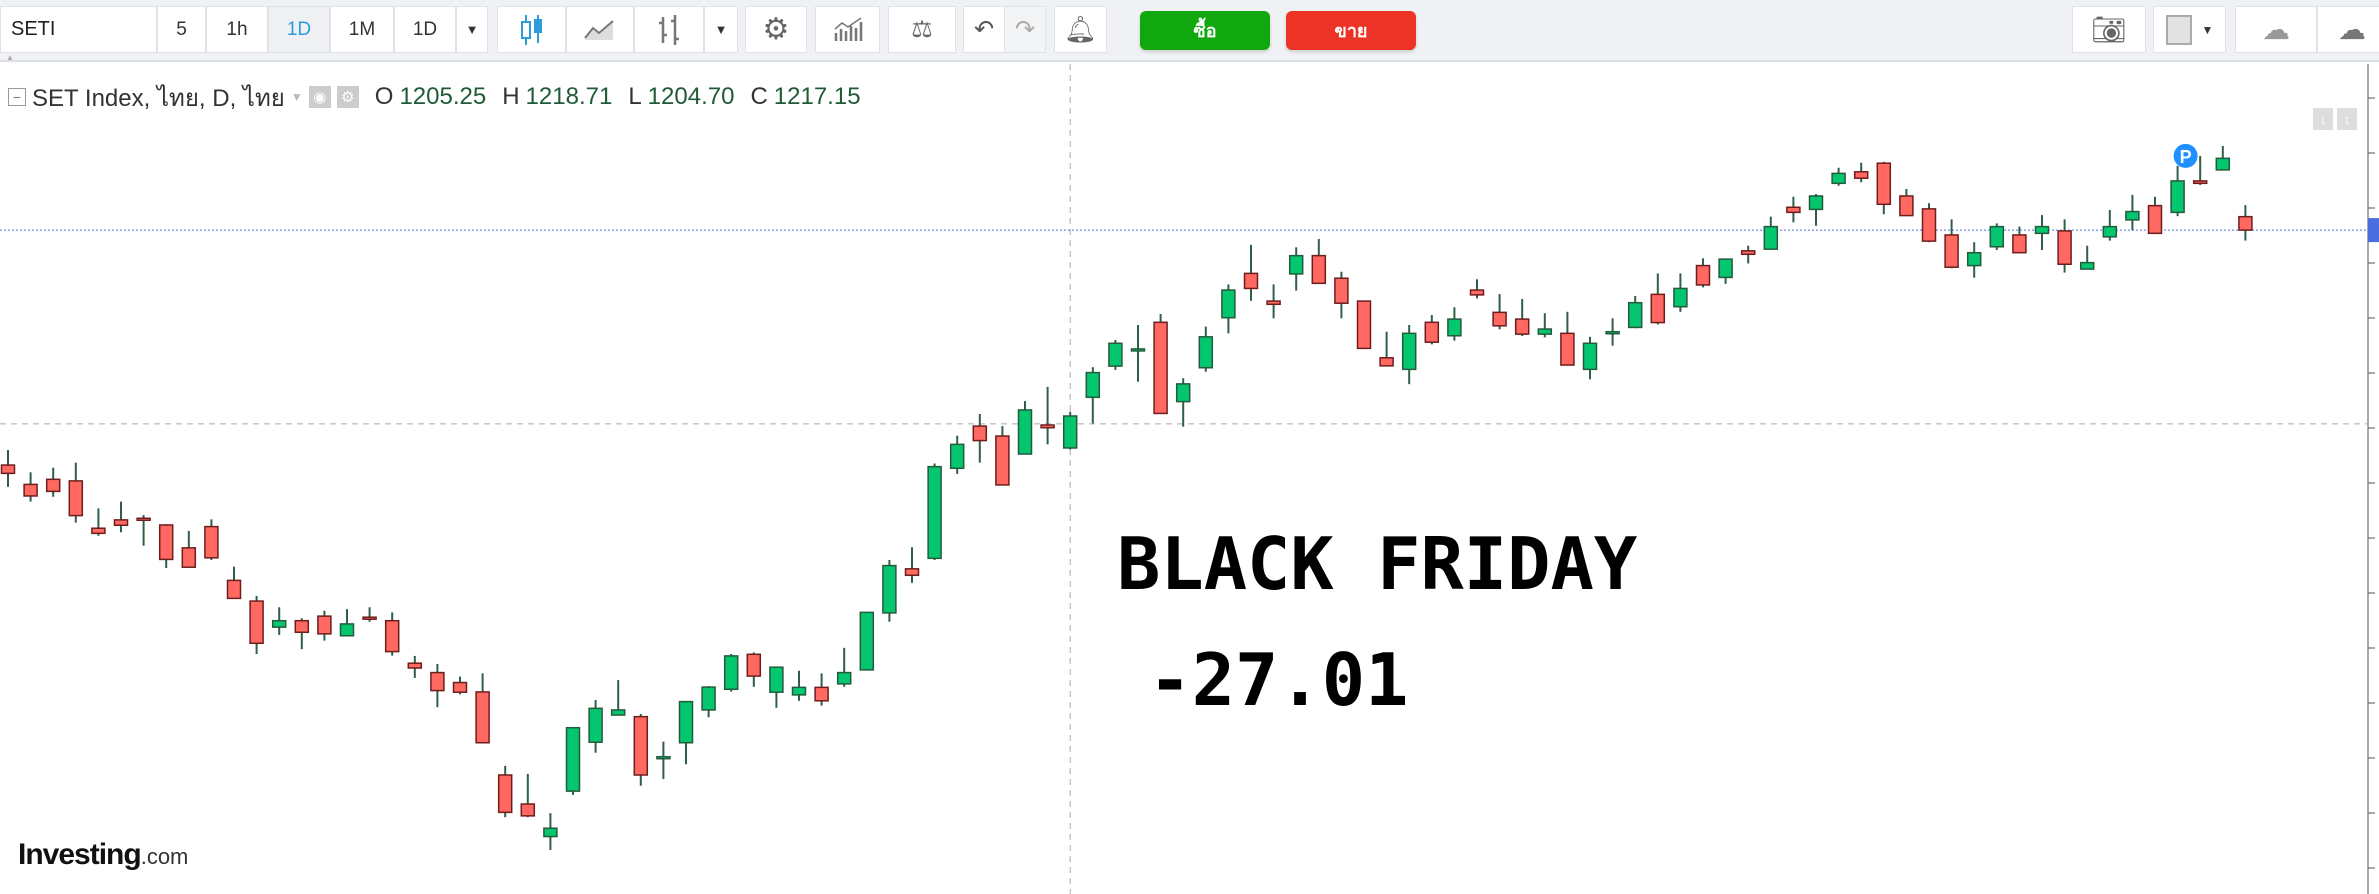  What do you see at coordinates (425, 29) in the screenshot?
I see `interval-custom: 1D` at bounding box center [425, 29].